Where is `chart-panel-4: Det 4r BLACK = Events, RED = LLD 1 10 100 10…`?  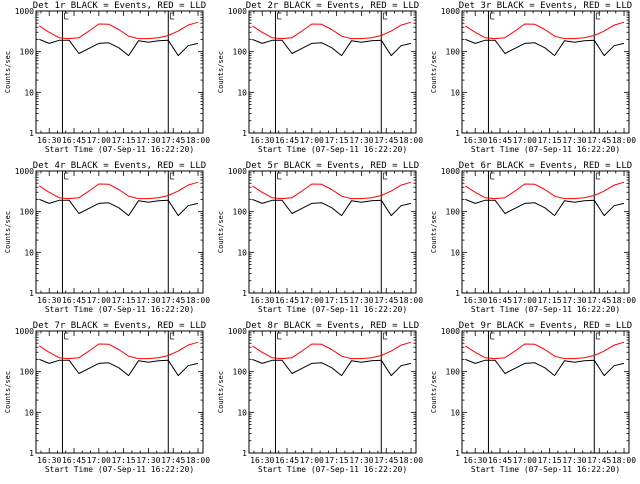 chart-panel-4: Det 4r BLACK = Events, RED = LLD 1 10 100 10… is located at coordinates (107, 237).